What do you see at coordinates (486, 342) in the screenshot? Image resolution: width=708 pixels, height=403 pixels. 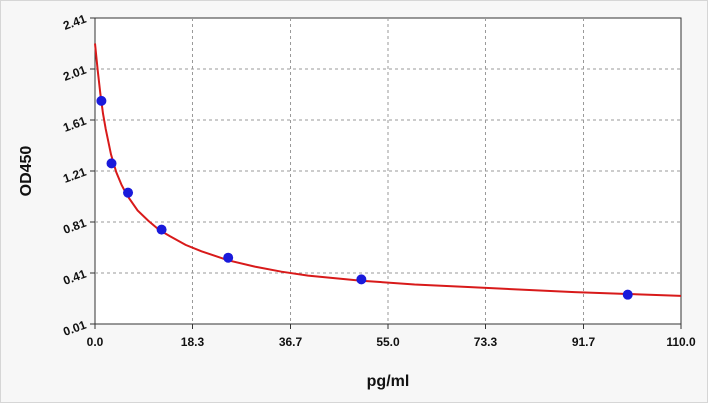 I see `x-tick-label: 73.3` at bounding box center [486, 342].